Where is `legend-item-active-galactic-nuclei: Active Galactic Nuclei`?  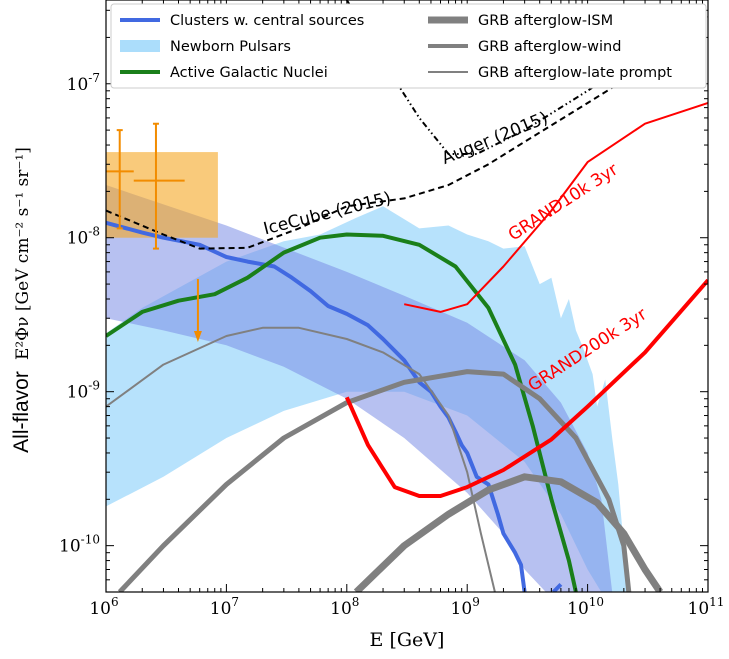
legend-item-active-galactic-nuclei: Active Galactic Nuclei is located at coordinates (224, 73).